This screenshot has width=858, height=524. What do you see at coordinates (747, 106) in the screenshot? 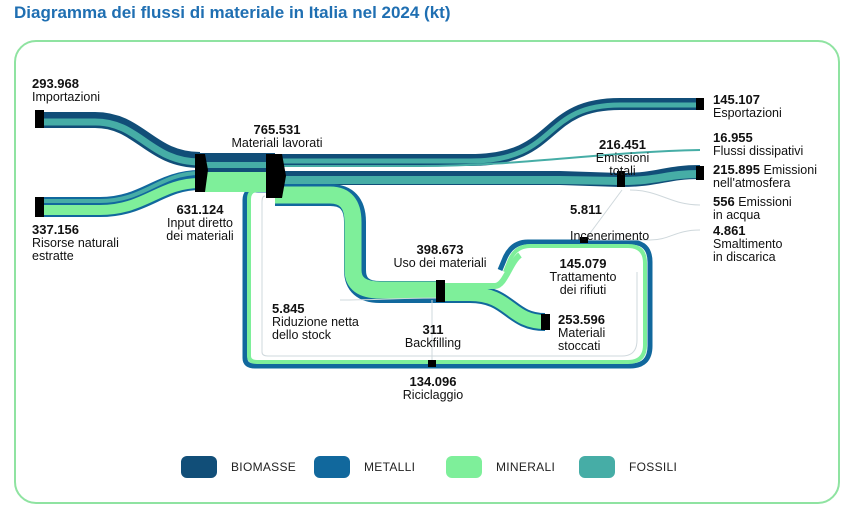
I see `label-esportazioni: 145.107 Esportazioni` at bounding box center [747, 106].